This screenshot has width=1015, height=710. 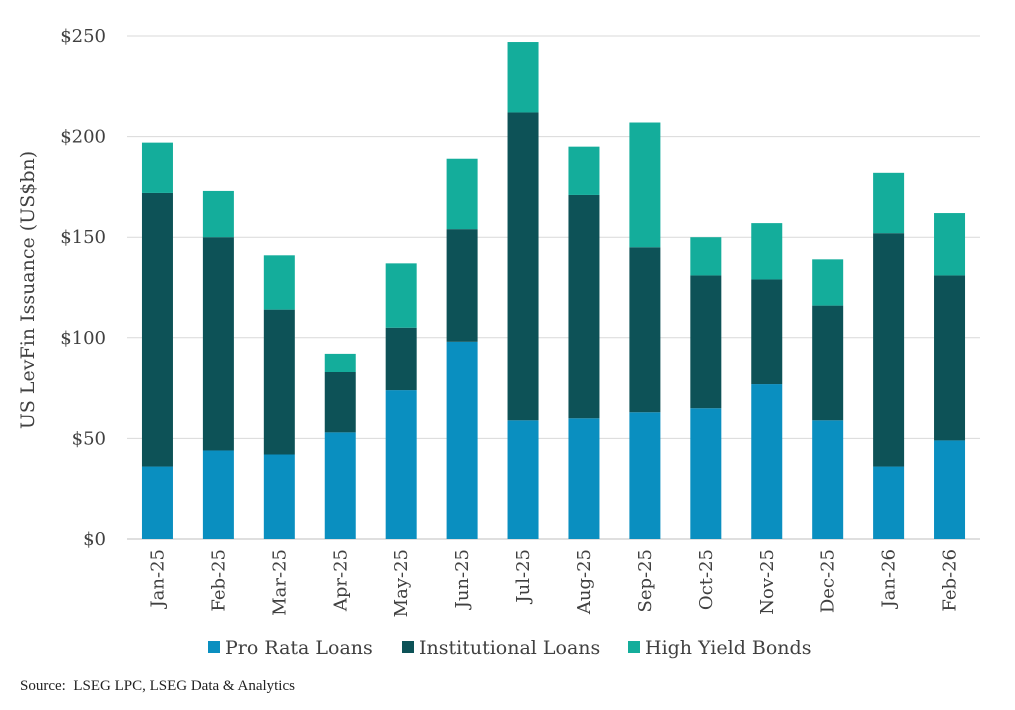 What do you see at coordinates (89, 438) in the screenshot?
I see `y-tick-label: $50` at bounding box center [89, 438].